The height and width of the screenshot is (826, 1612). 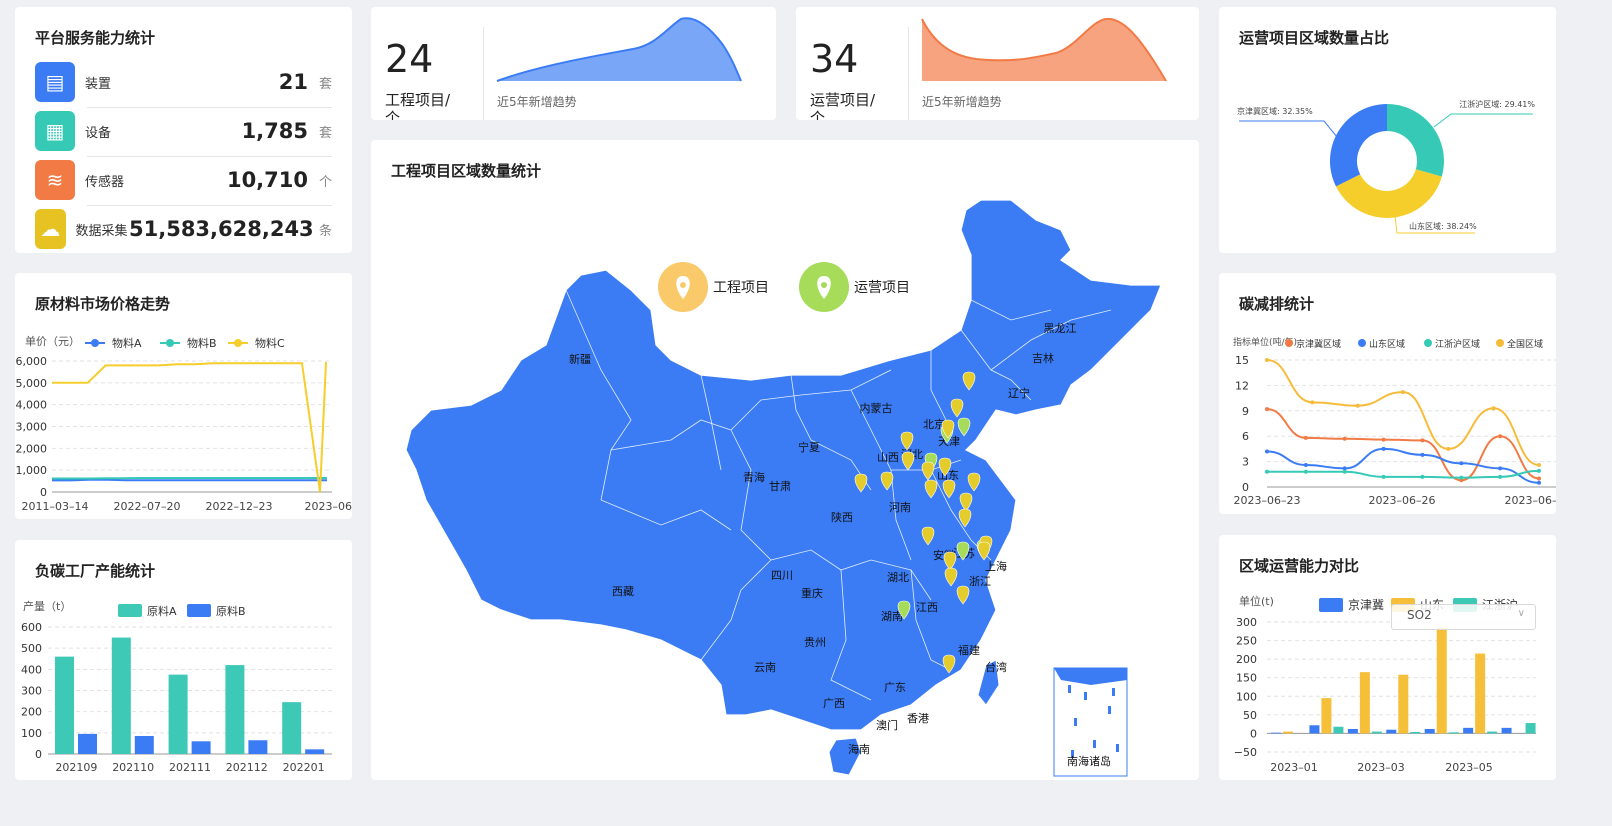 What do you see at coordinates (133, 767) in the screenshot?
I see `x-tick-label: 202110` at bounding box center [133, 767].